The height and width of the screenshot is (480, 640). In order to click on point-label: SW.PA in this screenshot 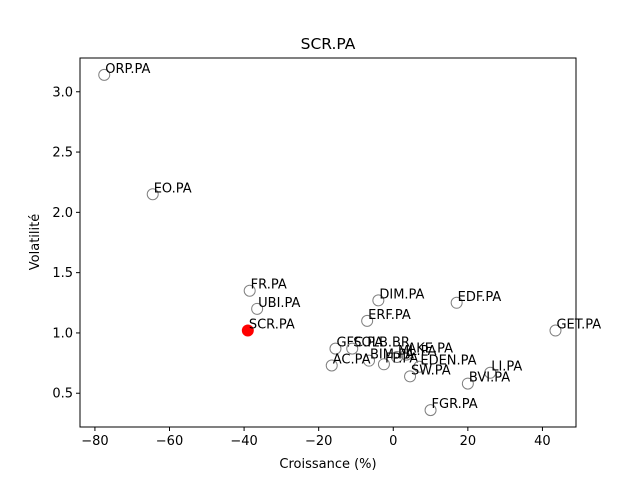, I will do `click(431, 370)`.